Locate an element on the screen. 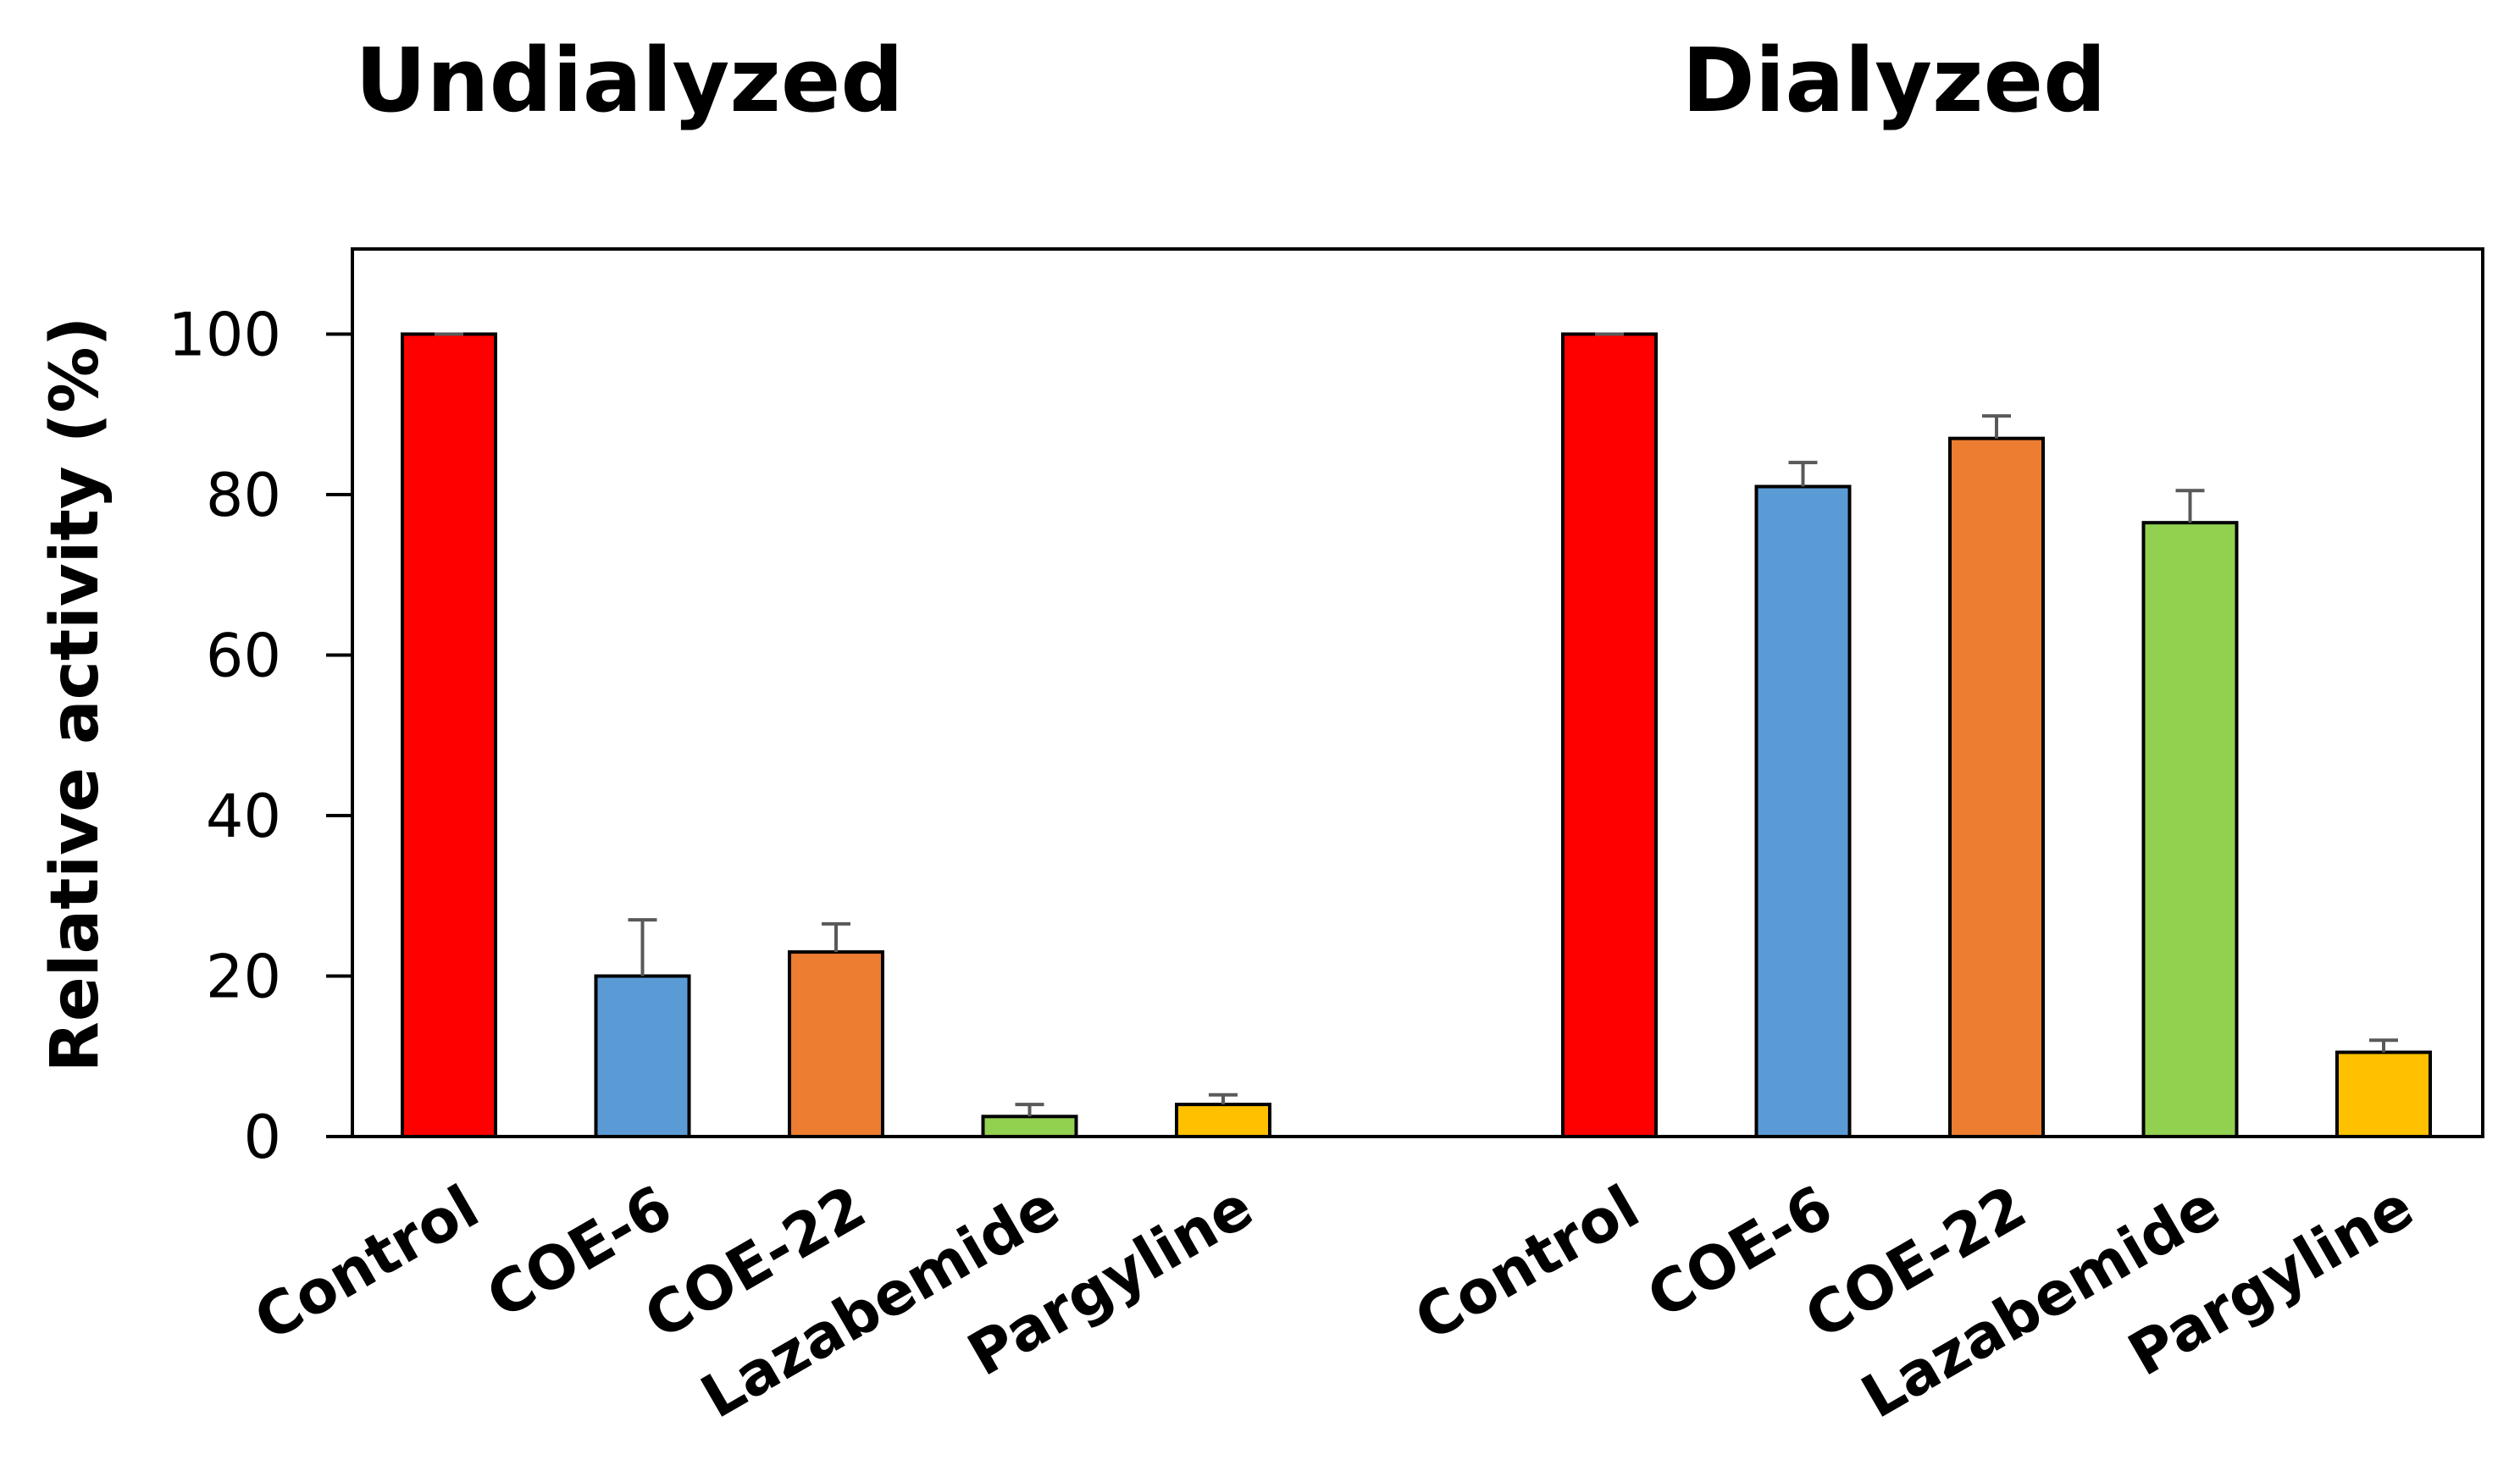 The height and width of the screenshot is (1466, 2520). bar-undialyzed-control is located at coordinates (449, 735).